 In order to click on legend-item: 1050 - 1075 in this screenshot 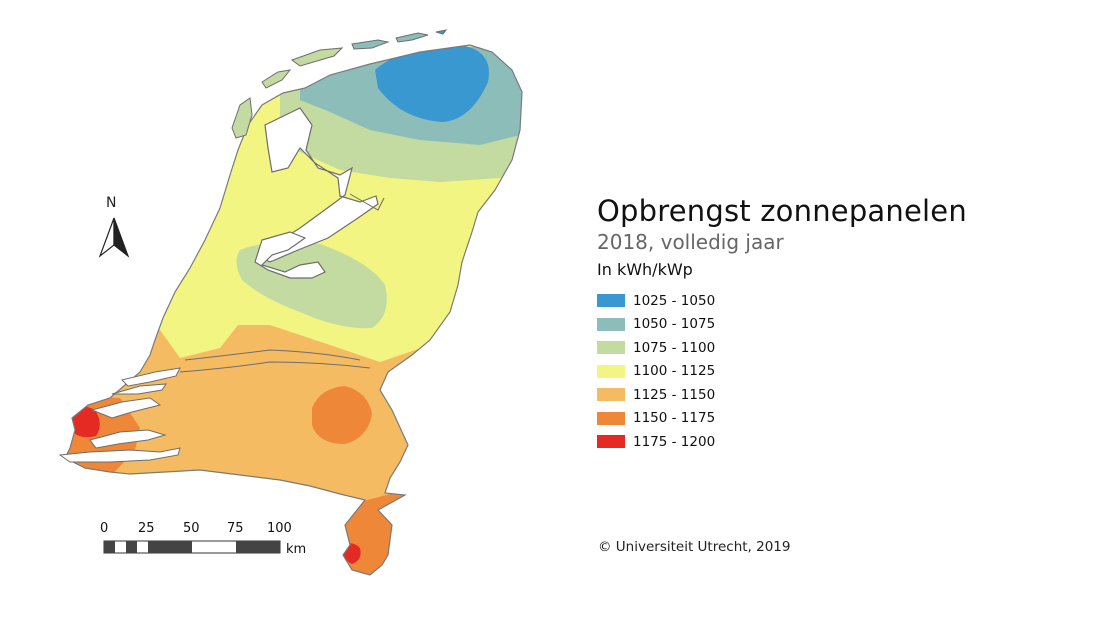, I will do `click(807, 325)`.